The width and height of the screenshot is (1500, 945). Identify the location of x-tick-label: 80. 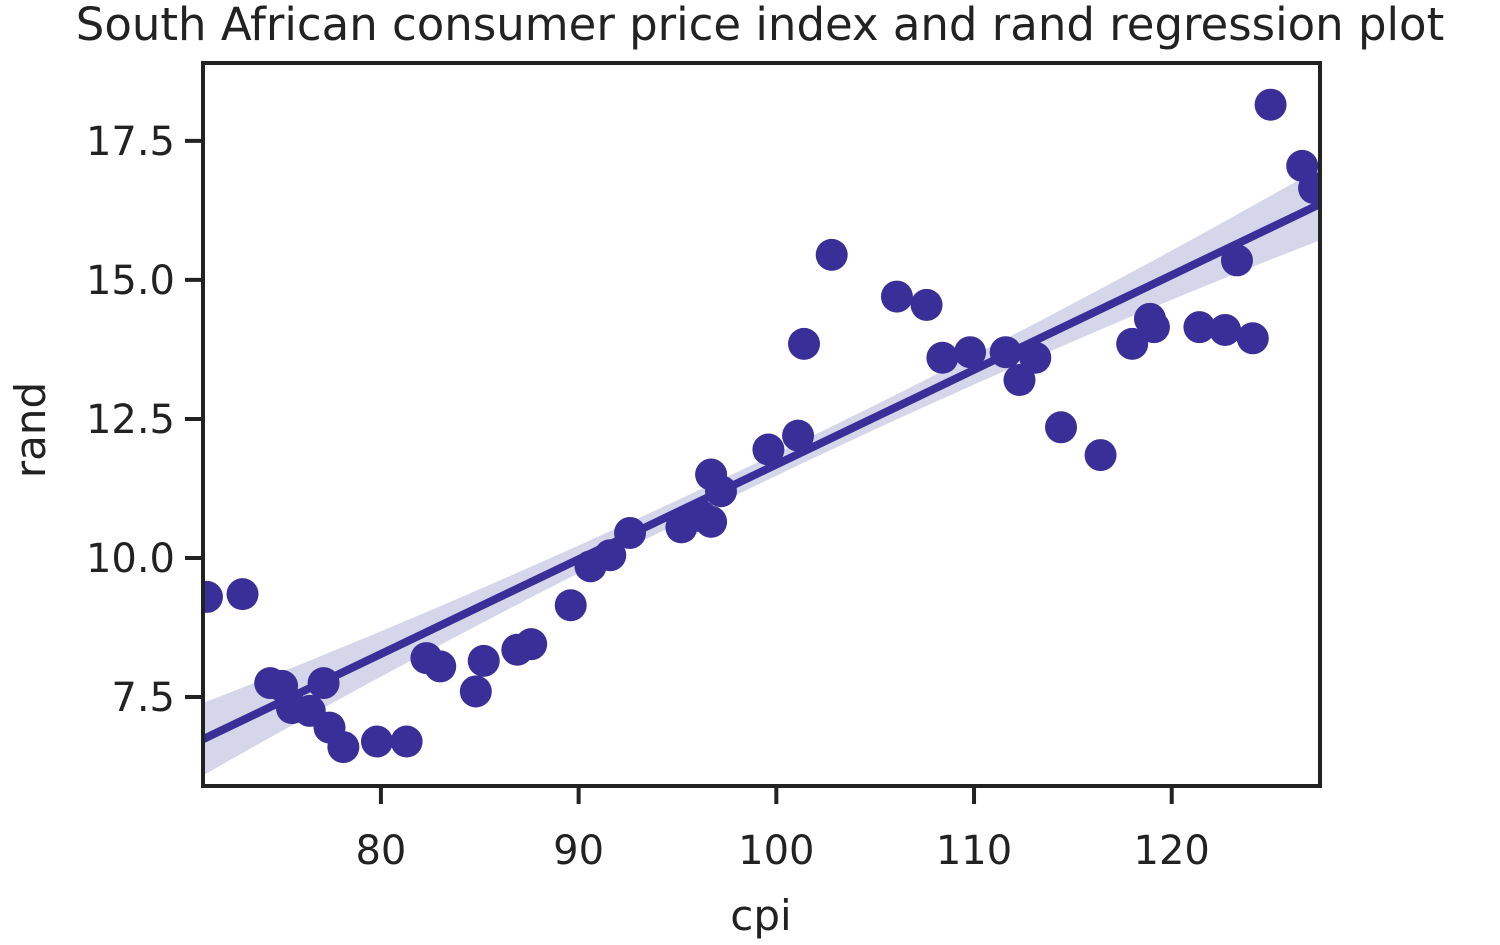
(380, 851).